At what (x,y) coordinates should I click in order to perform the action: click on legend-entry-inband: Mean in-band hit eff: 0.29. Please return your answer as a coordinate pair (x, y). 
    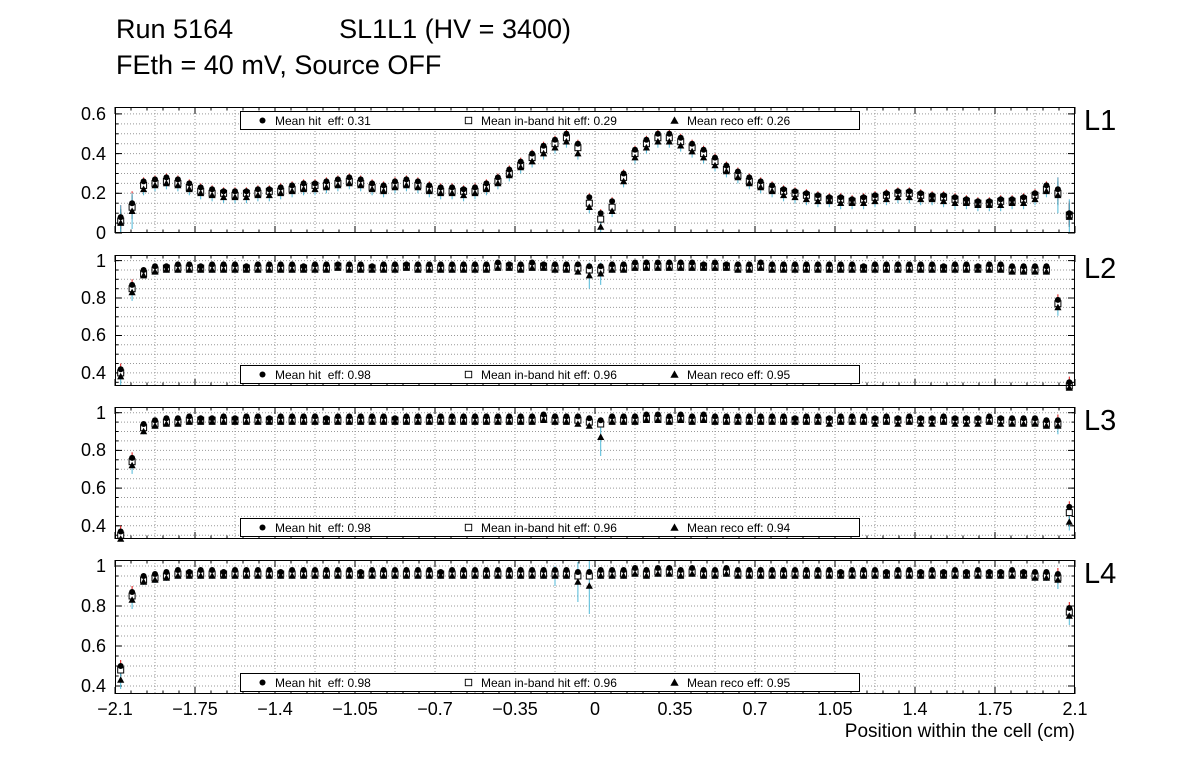
    Looking at the image, I should click on (550, 121).